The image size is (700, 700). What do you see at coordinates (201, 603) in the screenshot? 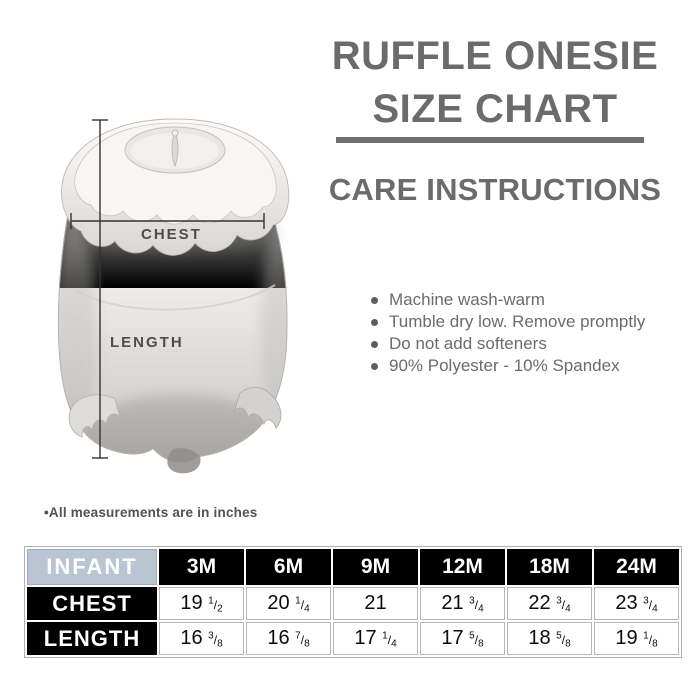
I see `chest-value: 19 1/2` at bounding box center [201, 603].